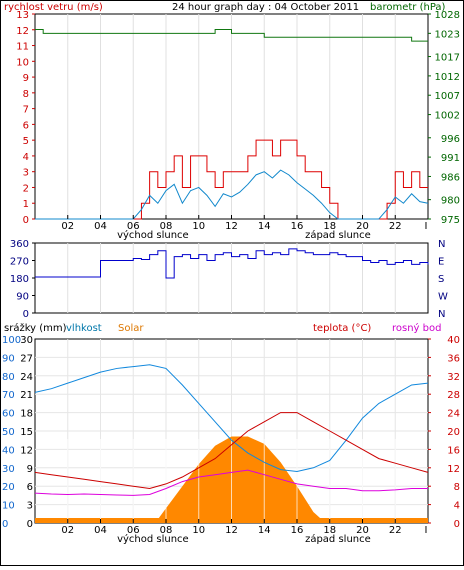 The image size is (464, 570). What do you see at coordinates (26, 188) in the screenshot?
I see `y-left-tick-label: 2` at bounding box center [26, 188].